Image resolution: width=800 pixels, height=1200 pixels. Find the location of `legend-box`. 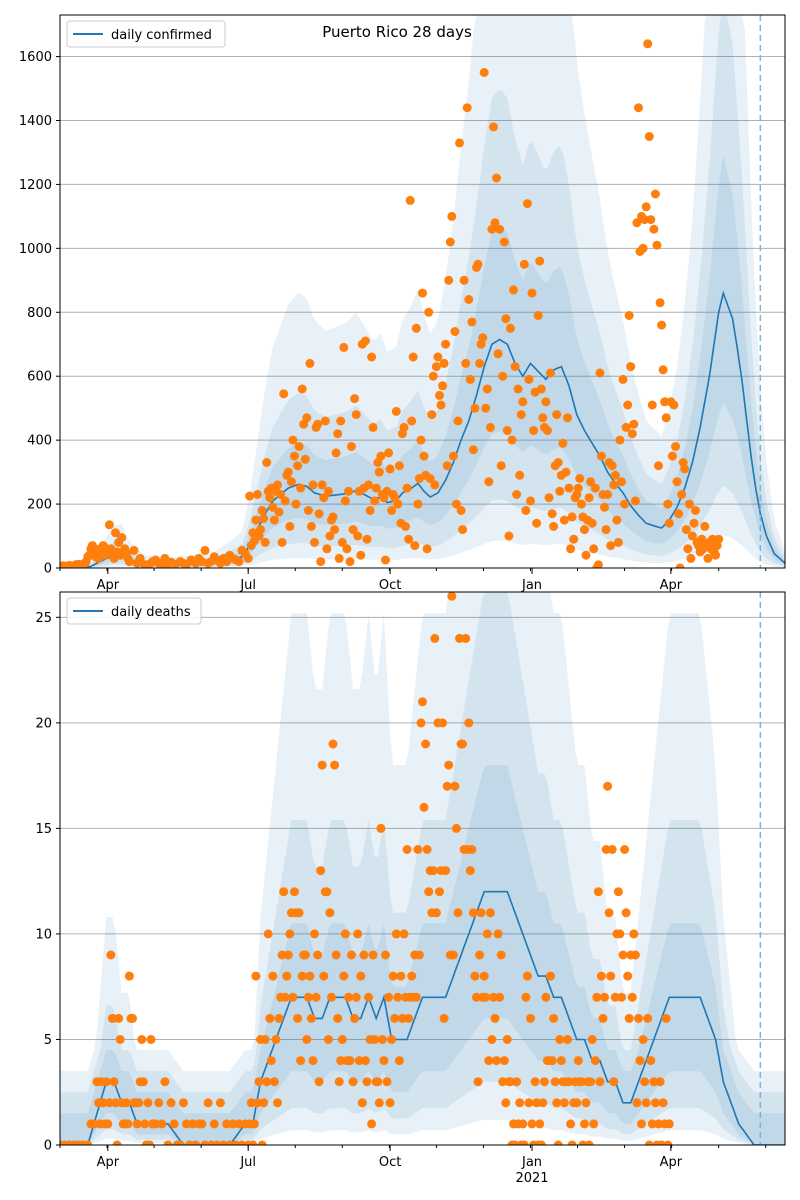

legend-box is located at coordinates (146, 34).